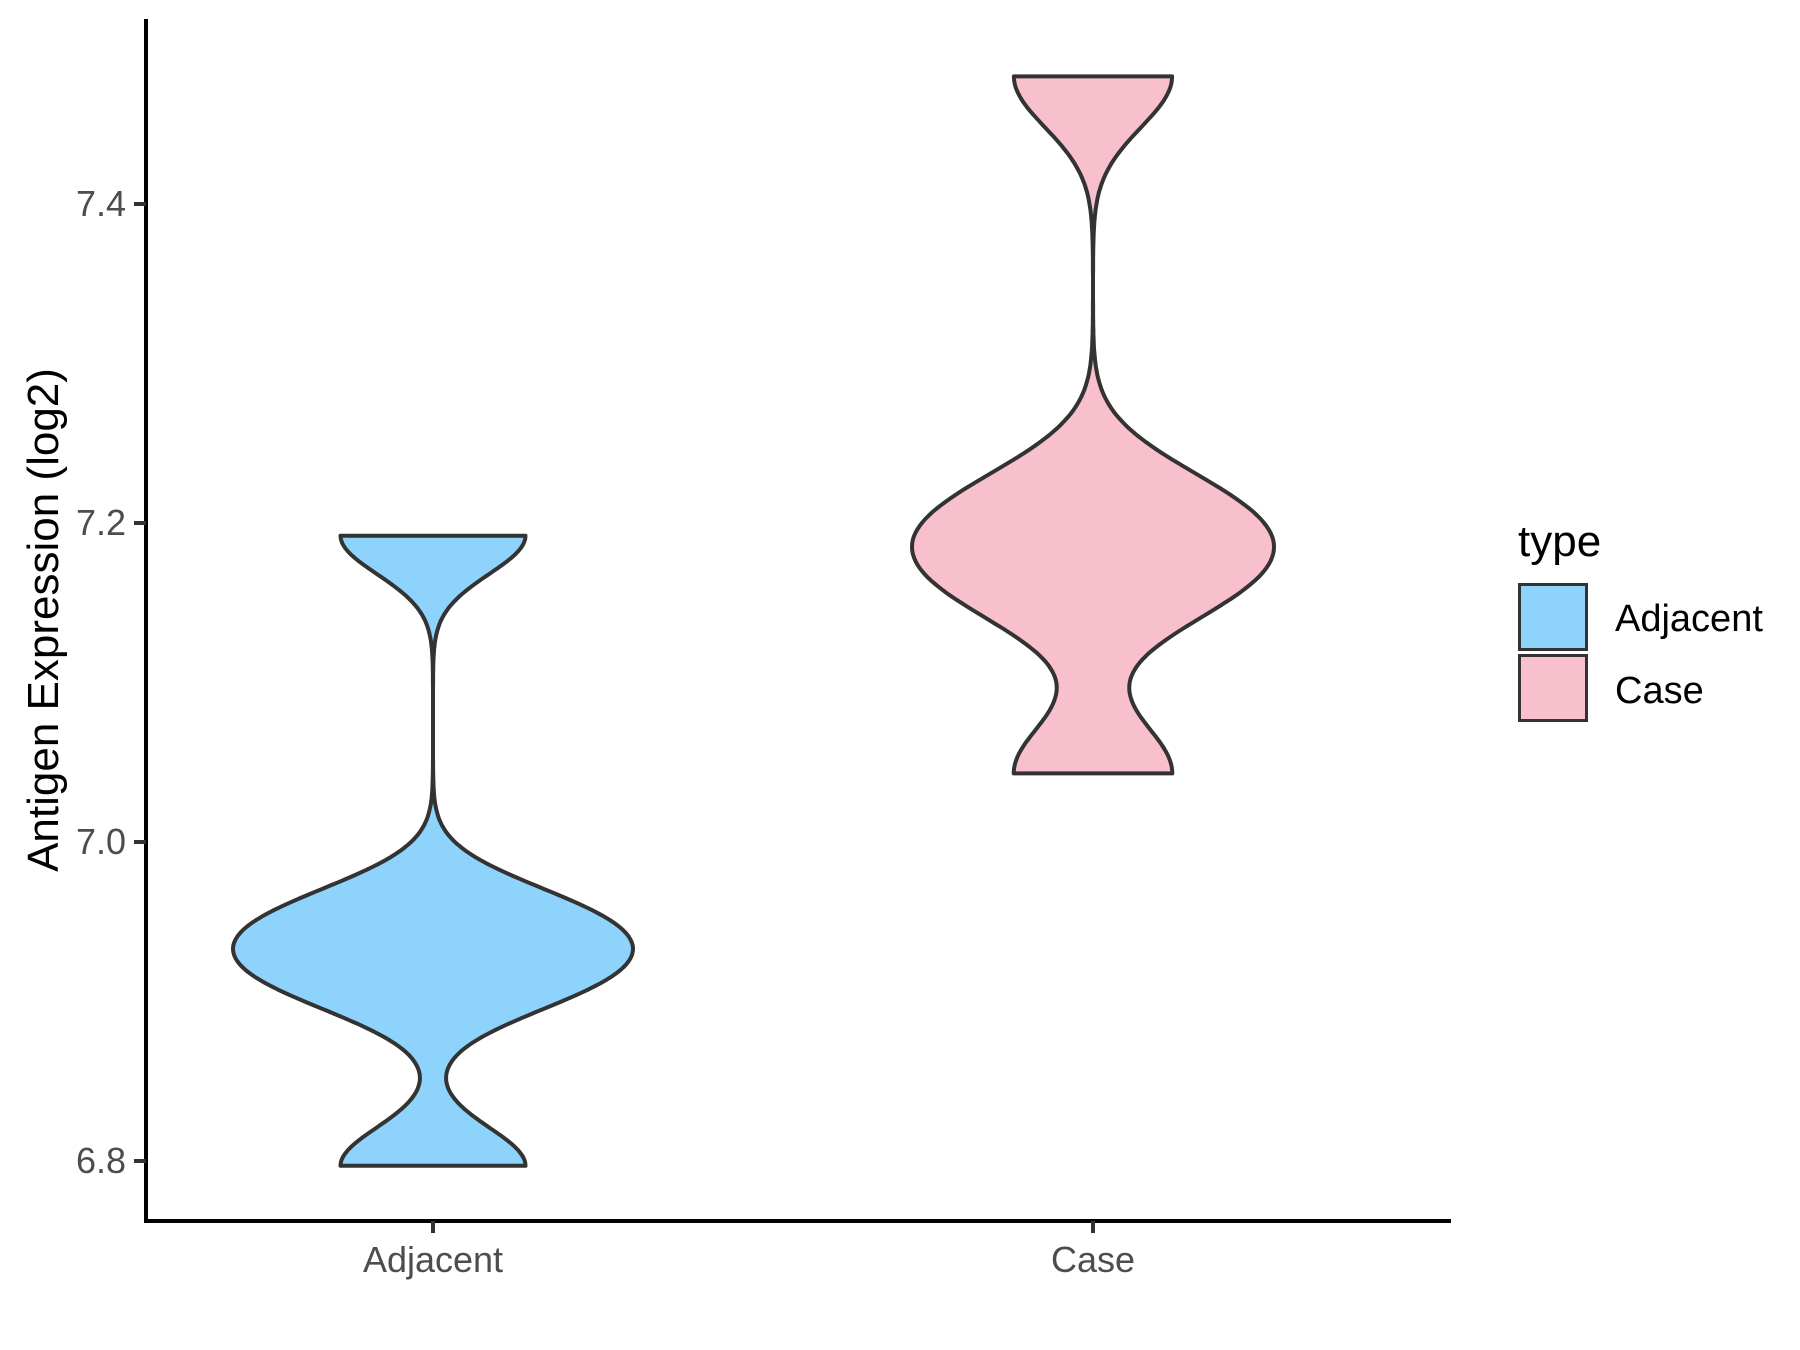 This screenshot has height=1350, width=1800. I want to click on y-tick-label-7.4: 7.4, so click(100, 203).